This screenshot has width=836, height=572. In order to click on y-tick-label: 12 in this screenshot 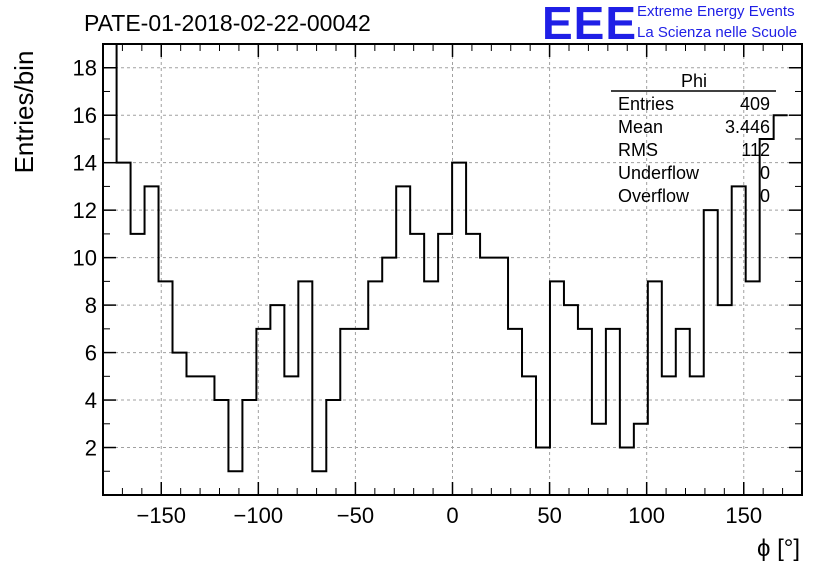, I will do `click(85, 210)`.